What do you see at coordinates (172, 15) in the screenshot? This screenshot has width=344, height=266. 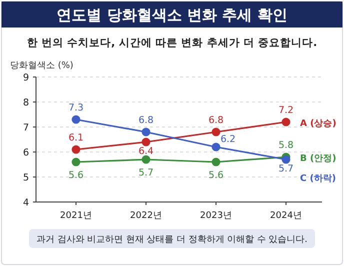 I see `chart-title: 연도별 당화혈색소 변화 추세 확인` at bounding box center [172, 15].